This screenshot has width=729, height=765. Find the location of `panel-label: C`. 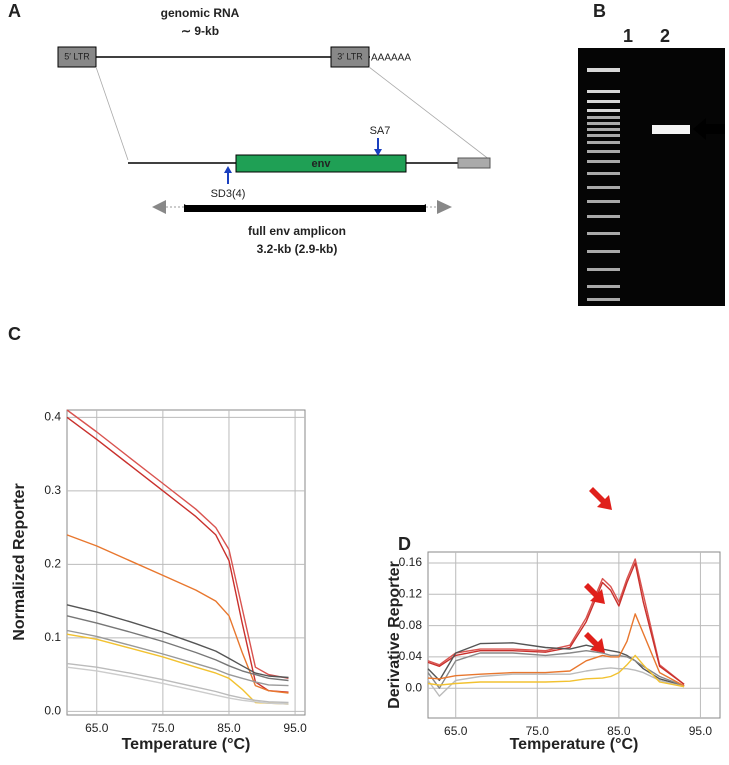

panel-label: C is located at coordinates (14, 334).